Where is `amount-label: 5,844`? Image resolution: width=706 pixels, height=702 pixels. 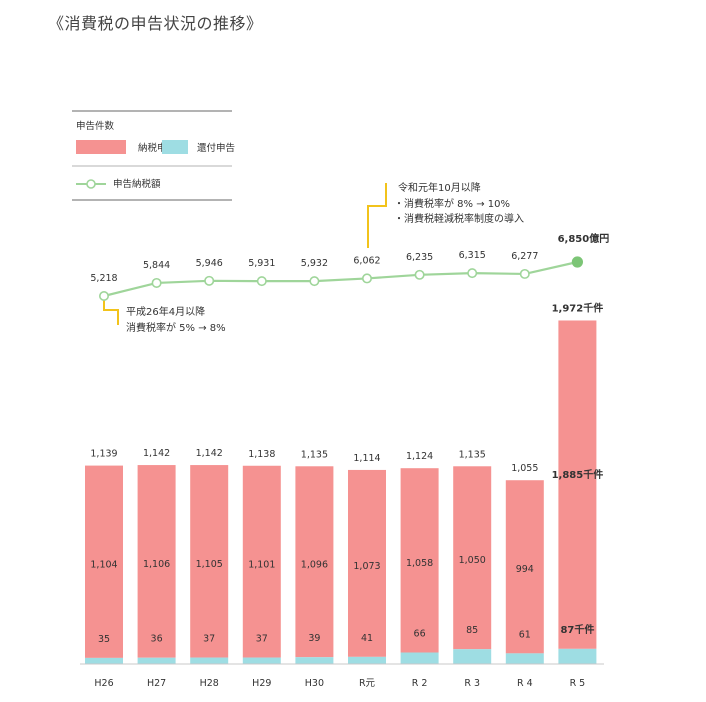 amount-label: 5,844 is located at coordinates (156, 265).